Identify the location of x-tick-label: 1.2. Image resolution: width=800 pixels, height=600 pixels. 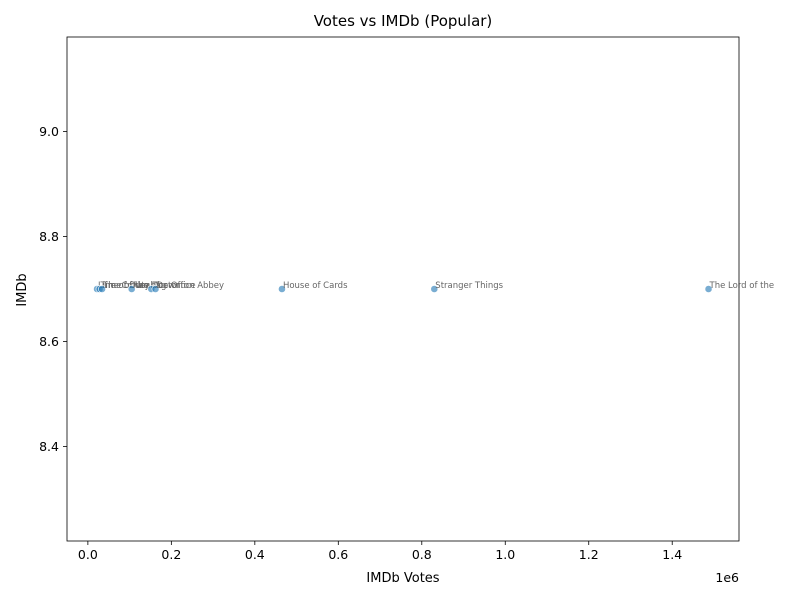
(589, 554).